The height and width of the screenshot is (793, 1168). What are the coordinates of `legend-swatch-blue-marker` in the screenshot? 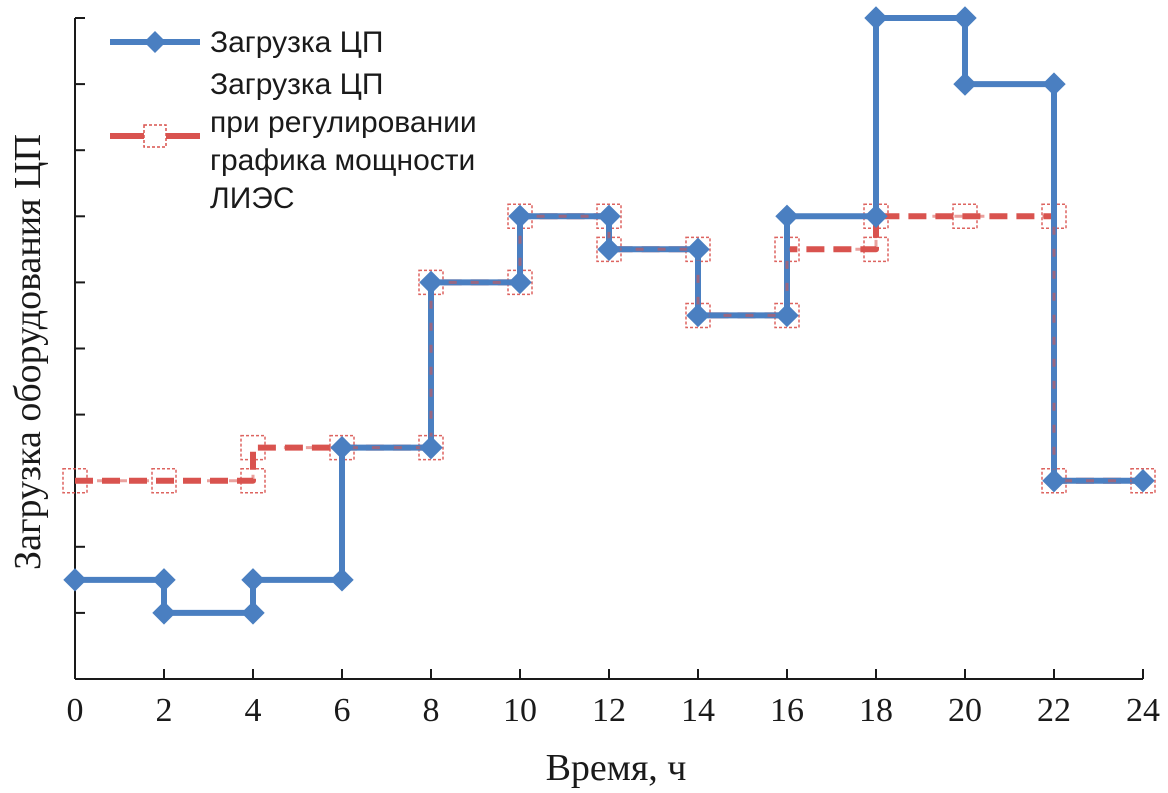 It's located at (155, 42).